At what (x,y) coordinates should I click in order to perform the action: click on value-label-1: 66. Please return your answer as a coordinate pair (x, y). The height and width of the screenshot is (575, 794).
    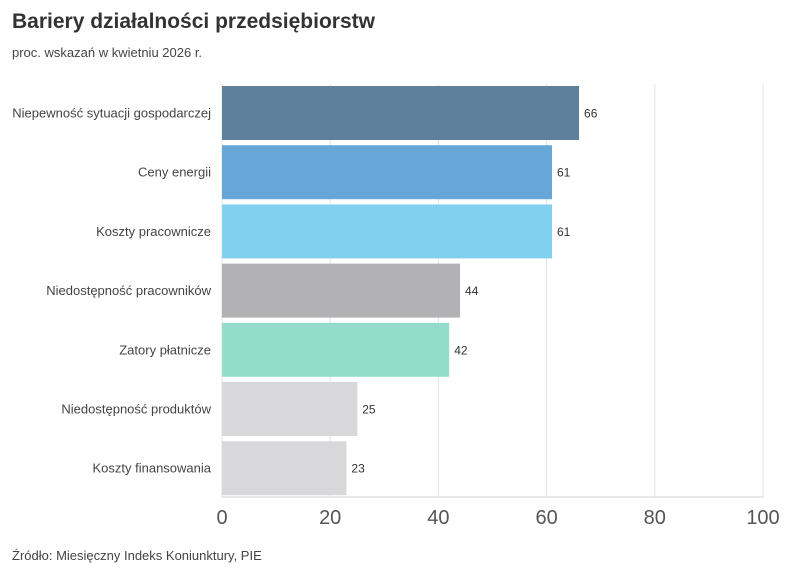
    Looking at the image, I should click on (591, 114).